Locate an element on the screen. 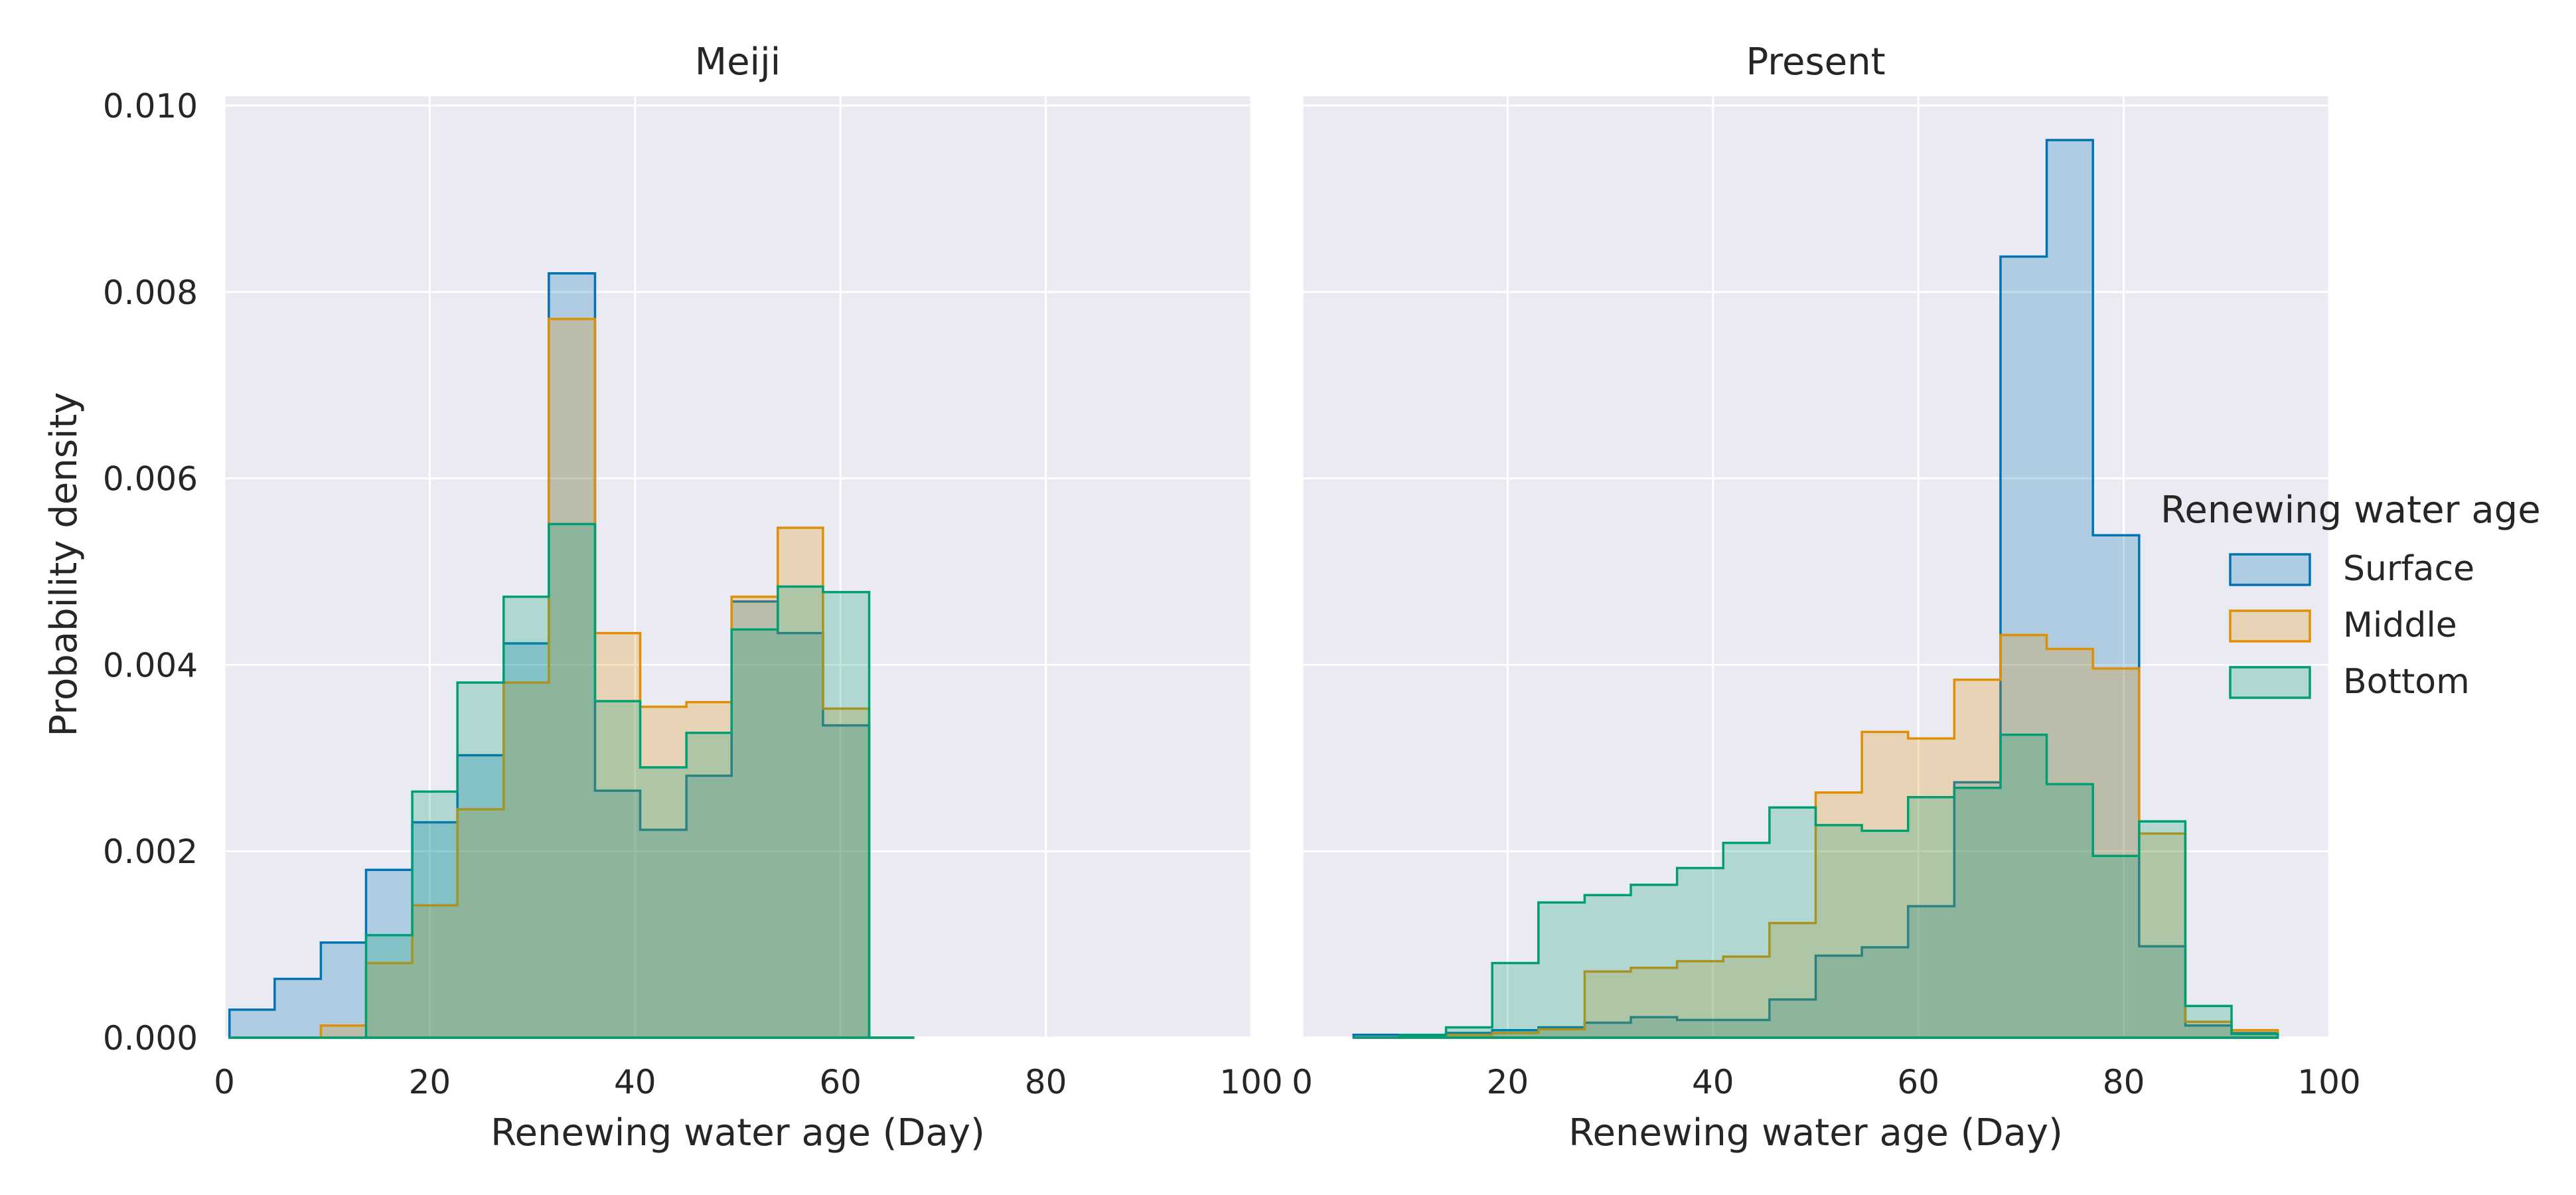 This screenshot has width=2576, height=1195. legend-label-bottom: Bottom is located at coordinates (2407, 682).